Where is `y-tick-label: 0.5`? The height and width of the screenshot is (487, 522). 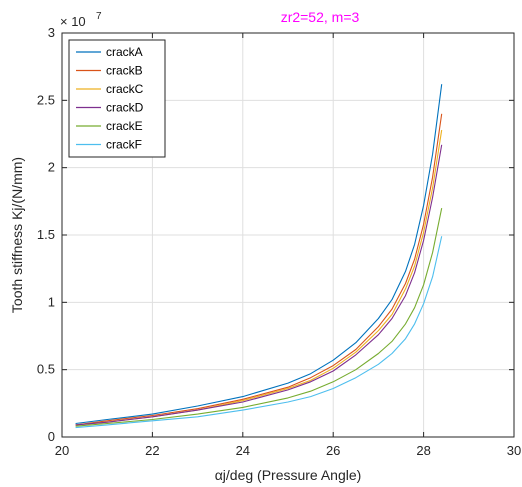 y-tick-label: 0.5 is located at coordinates (46, 369).